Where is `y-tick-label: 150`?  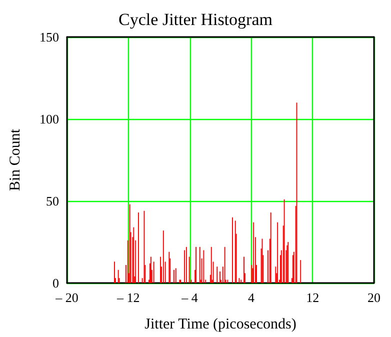 y-tick-label: 150 is located at coordinates (49, 37).